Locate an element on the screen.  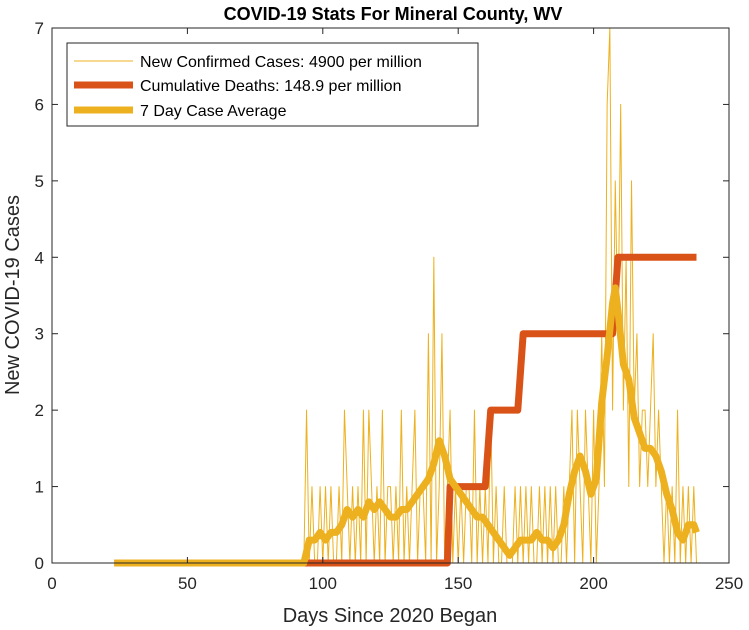
legend-box is located at coordinates (272, 84).